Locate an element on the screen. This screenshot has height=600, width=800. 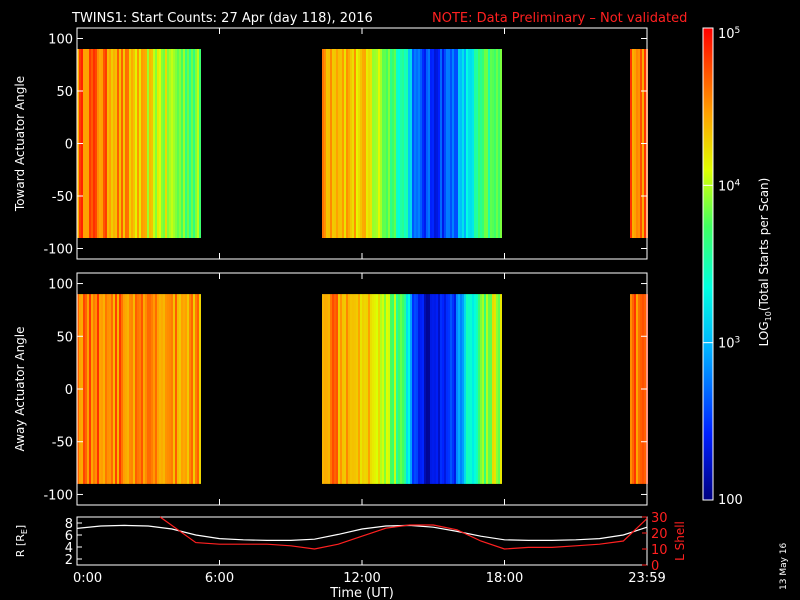
colorbar-tick-label: 10⁴ is located at coordinates (729, 186).